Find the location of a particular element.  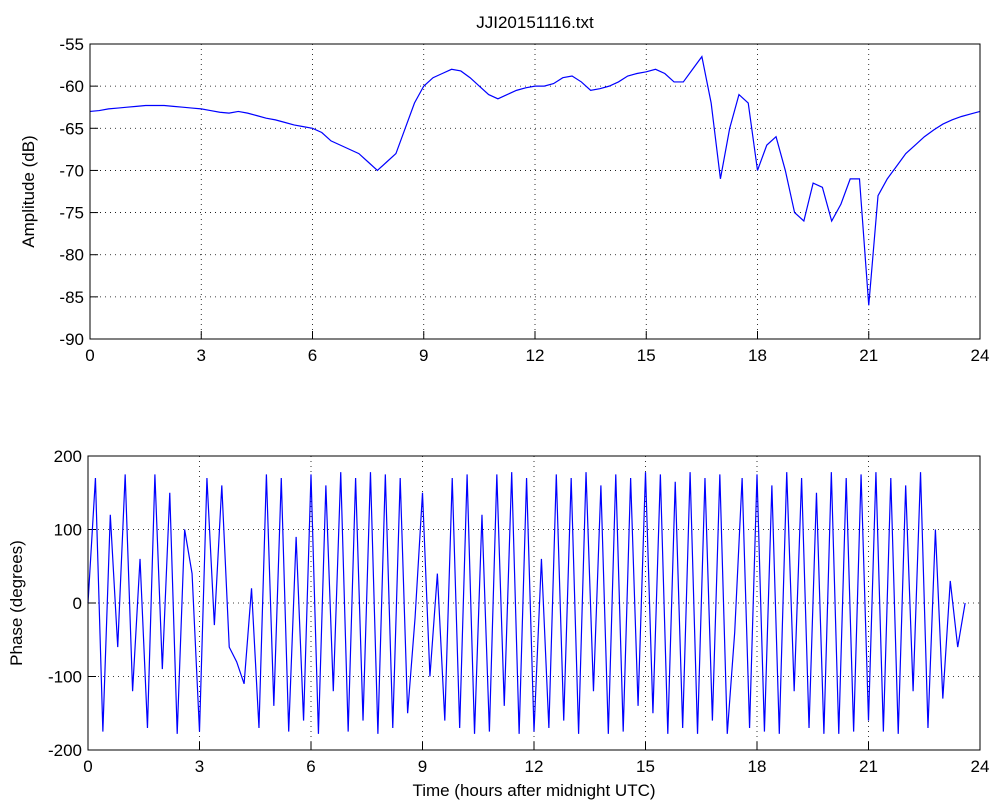

y-tick-label: -90 is located at coordinates (71, 339).